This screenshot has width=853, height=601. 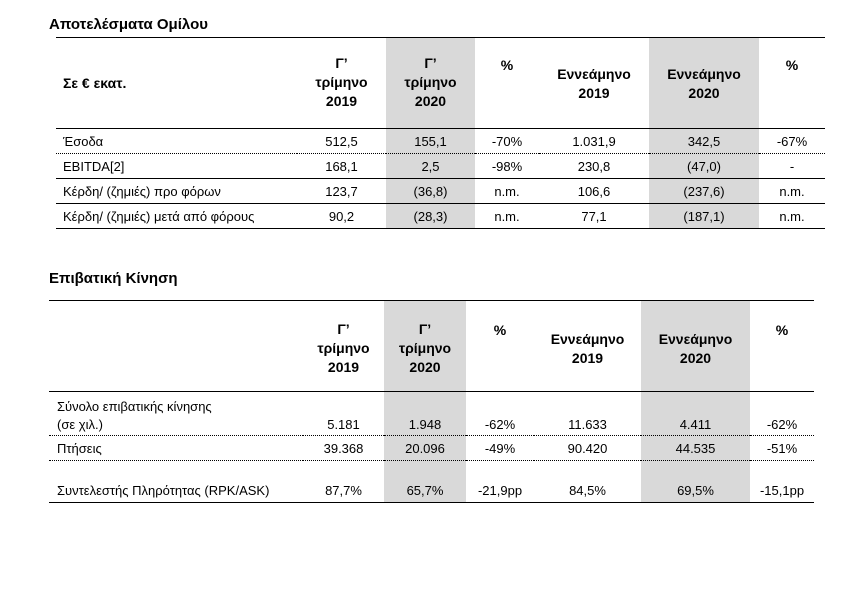 I want to click on cell-value: (47,0), so click(x=704, y=166).